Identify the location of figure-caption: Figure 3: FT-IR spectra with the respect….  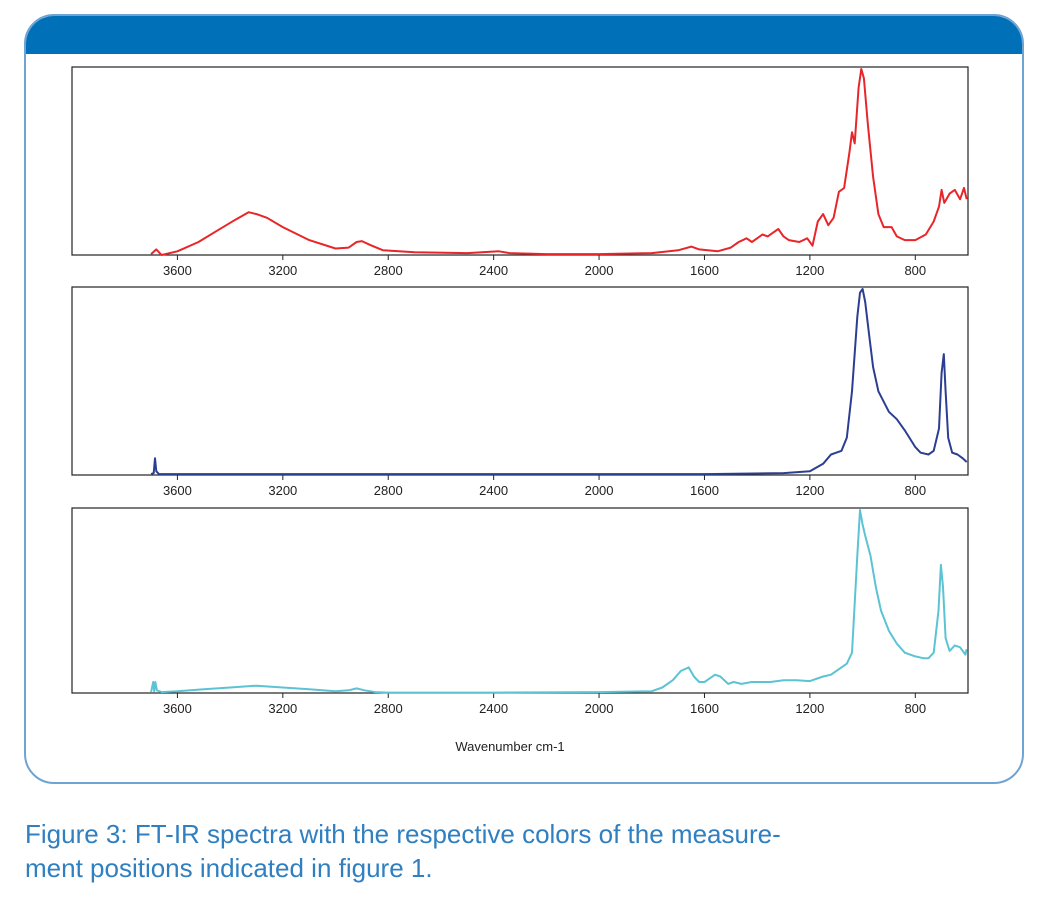
(520, 851).